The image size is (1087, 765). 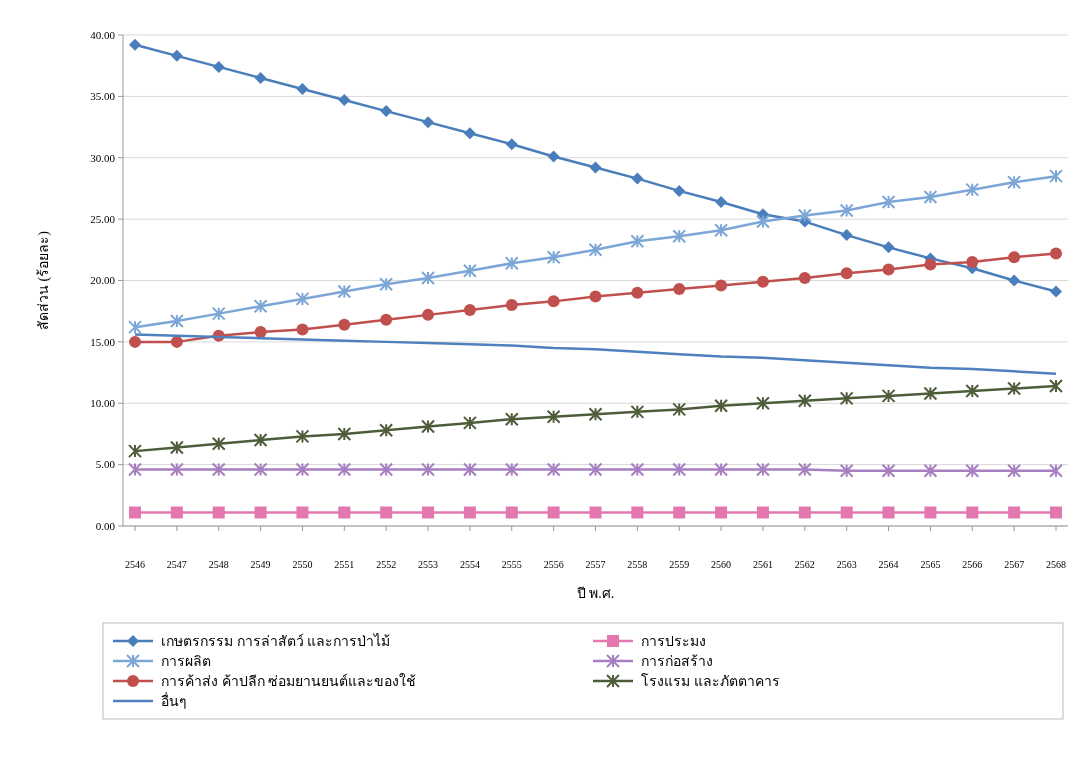 I want to click on legend-label: โรงแรม และภัตตาคาร, so click(x=710, y=680).